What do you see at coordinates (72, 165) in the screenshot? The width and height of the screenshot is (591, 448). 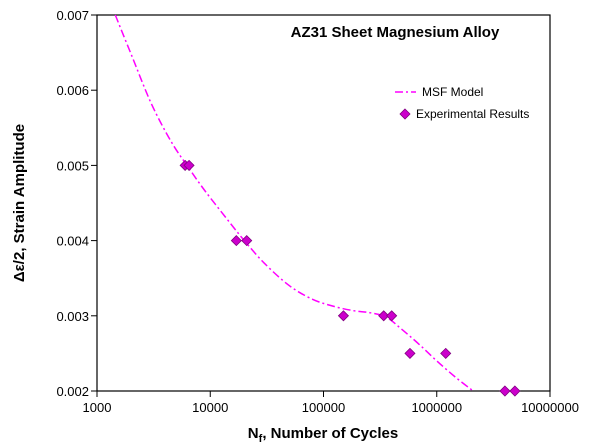 I see `y-tick-label: 0.005` at bounding box center [72, 165].